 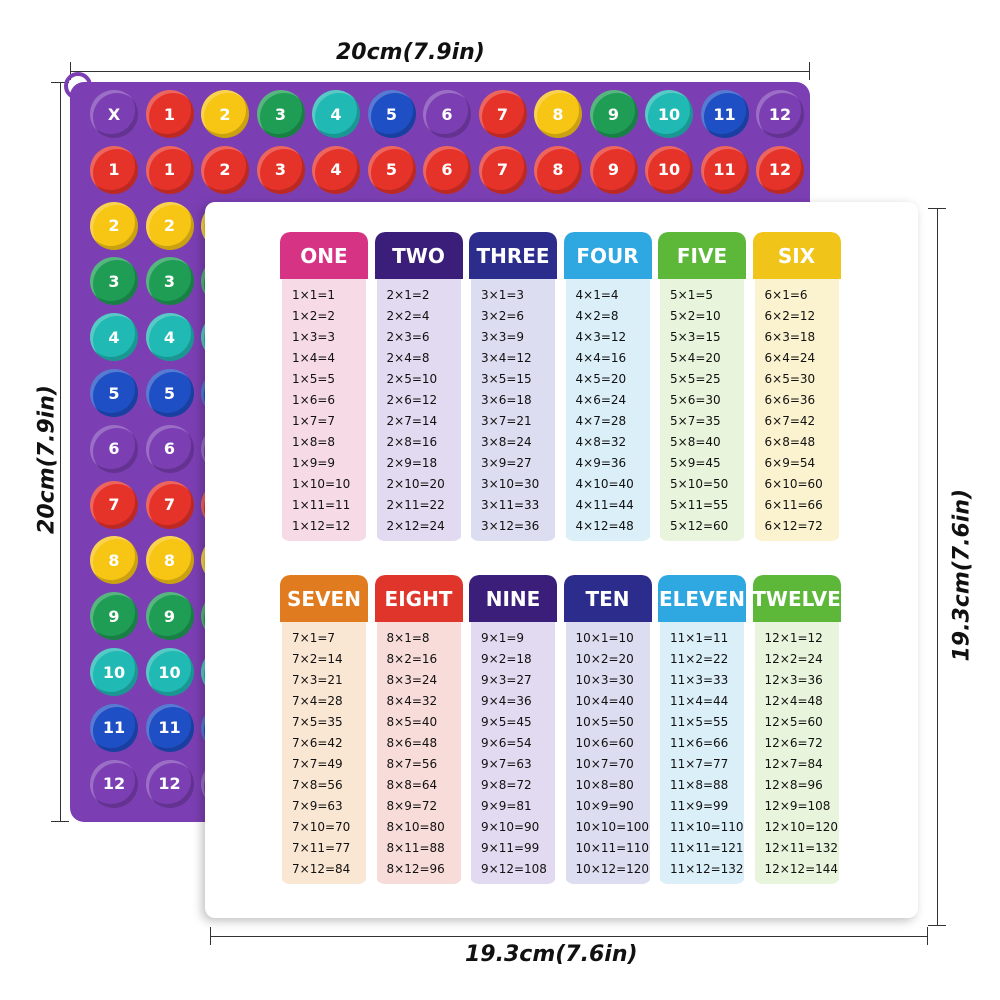 What do you see at coordinates (962, 575) in the screenshot?
I see `right-dimension-label: 19.3cm(7.6in)` at bounding box center [962, 575].